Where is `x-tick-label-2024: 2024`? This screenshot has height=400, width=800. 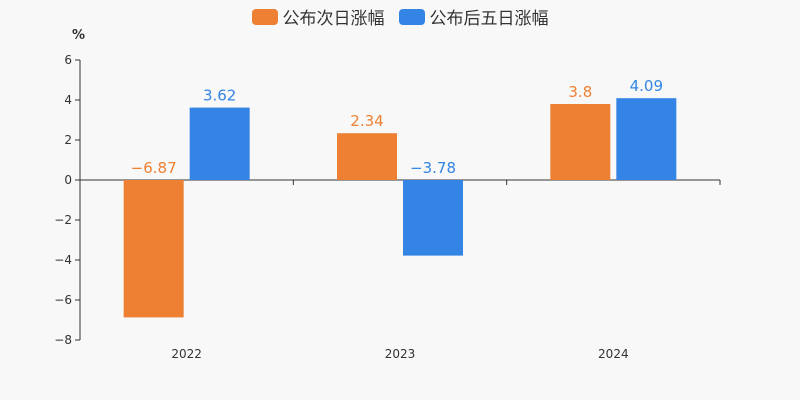 x-tick-label-2024: 2024 is located at coordinates (613, 354).